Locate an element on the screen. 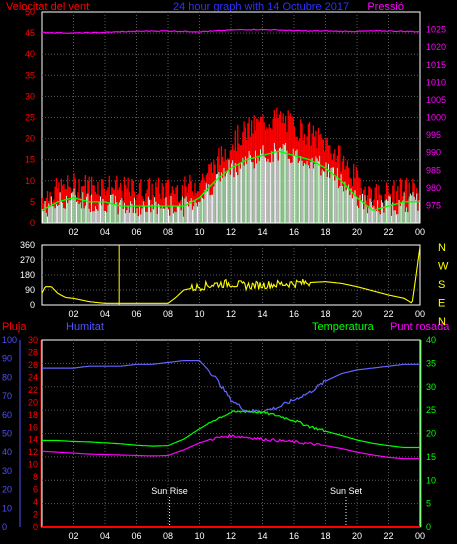 The width and height of the screenshot is (457, 544). wind-panel-xtick: 04 is located at coordinates (105, 232).